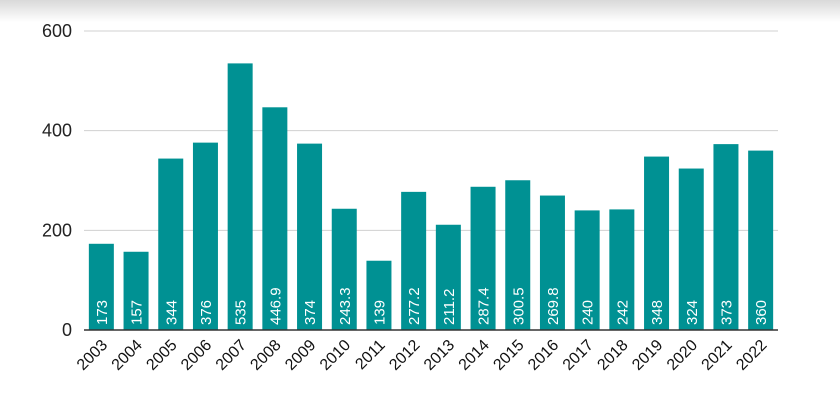  Describe the element at coordinates (67, 330) in the screenshot. I see `y-tick-label: 0` at that location.